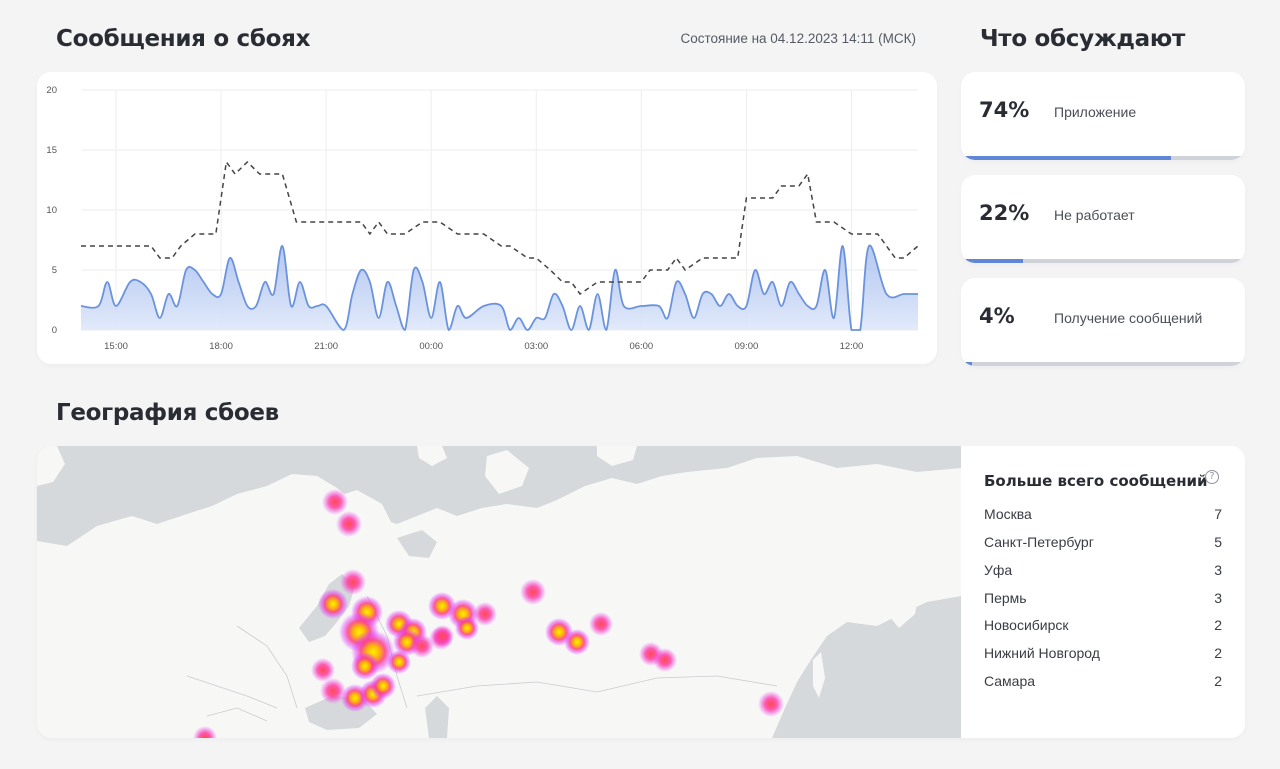 The image size is (1280, 769). I want to click on topics-title: Что обсуждают, so click(1082, 39).